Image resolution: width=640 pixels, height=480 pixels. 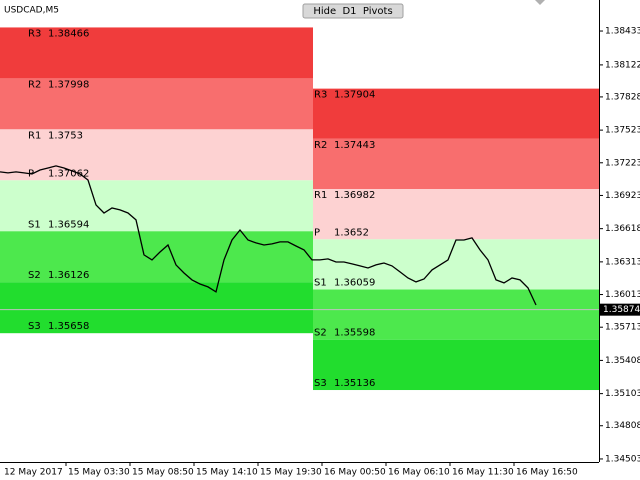 I want to click on y-tick-label: 1.36313, so click(x=622, y=262).